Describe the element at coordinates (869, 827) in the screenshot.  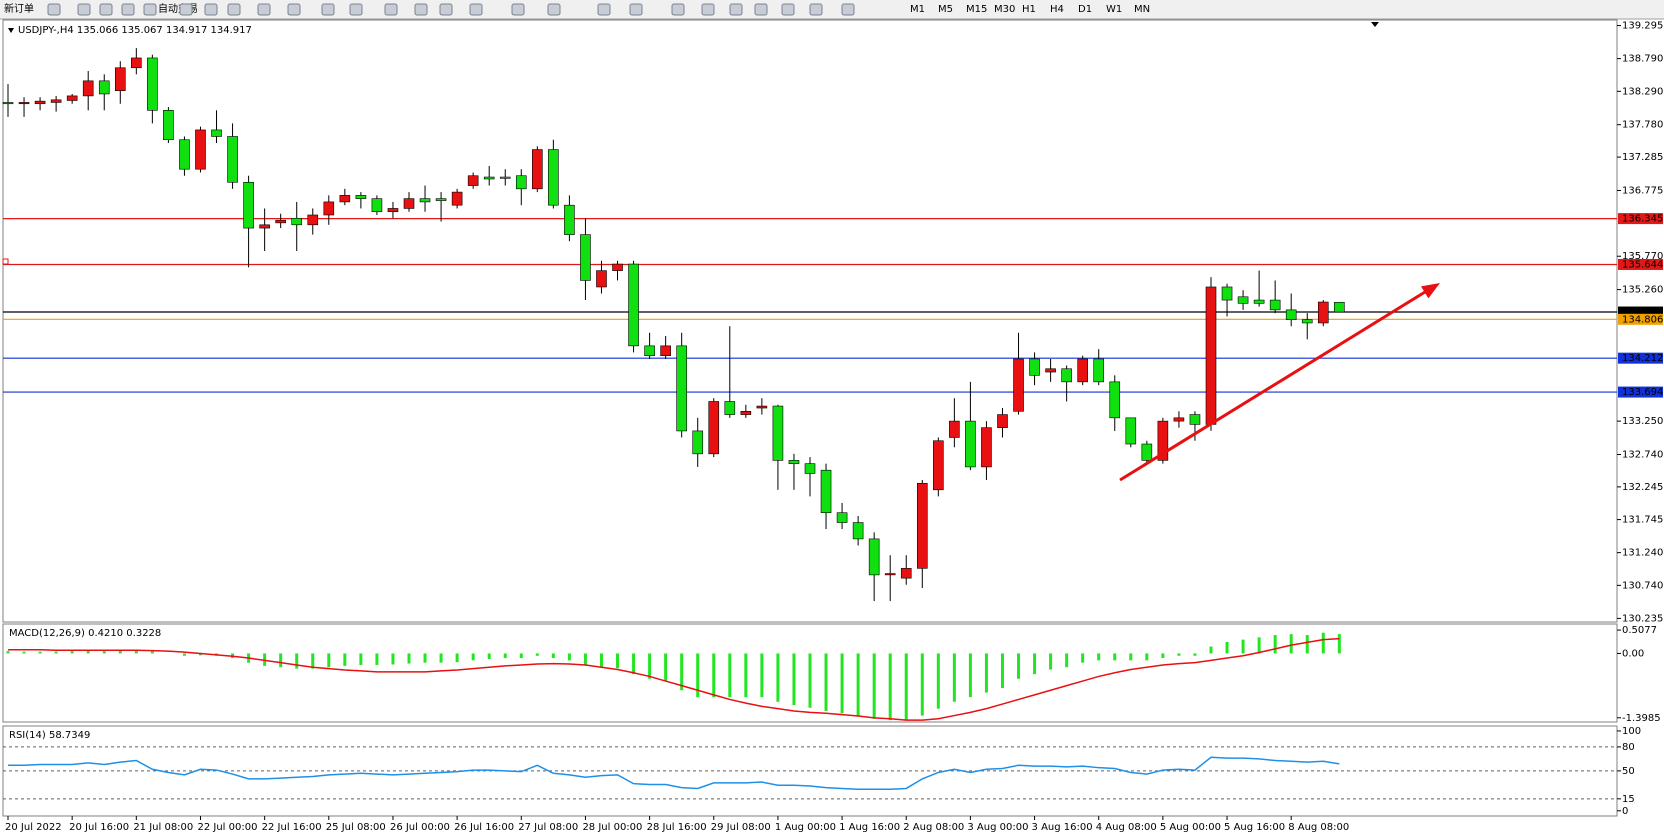
I see `x-tick-label: 1 Aug 16:00` at that location.